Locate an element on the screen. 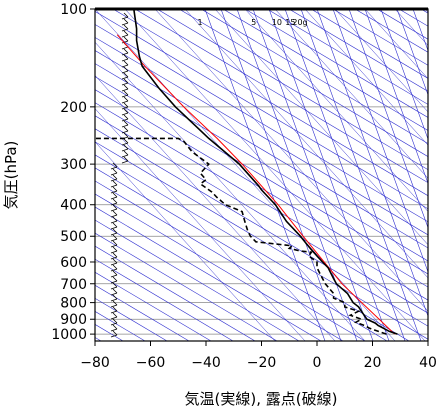 The height and width of the screenshot is (411, 436). mixing-ratio-label: 10 is located at coordinates (277, 22).